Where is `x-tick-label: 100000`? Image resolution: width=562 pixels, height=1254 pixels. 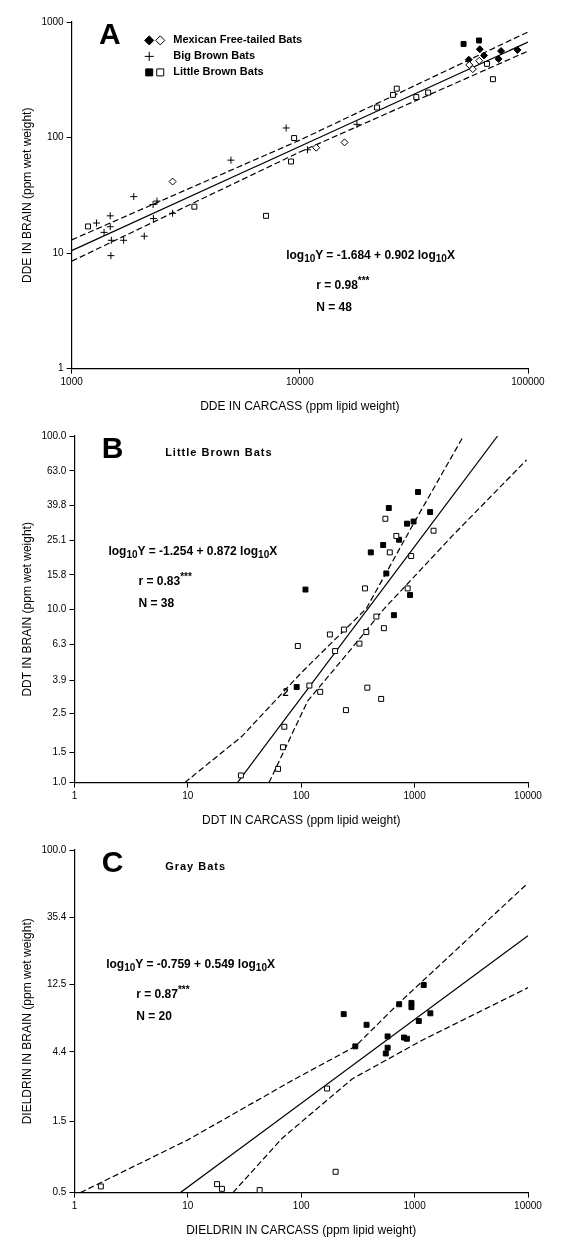
x-tick-label: 100000 is located at coordinates (528, 382).